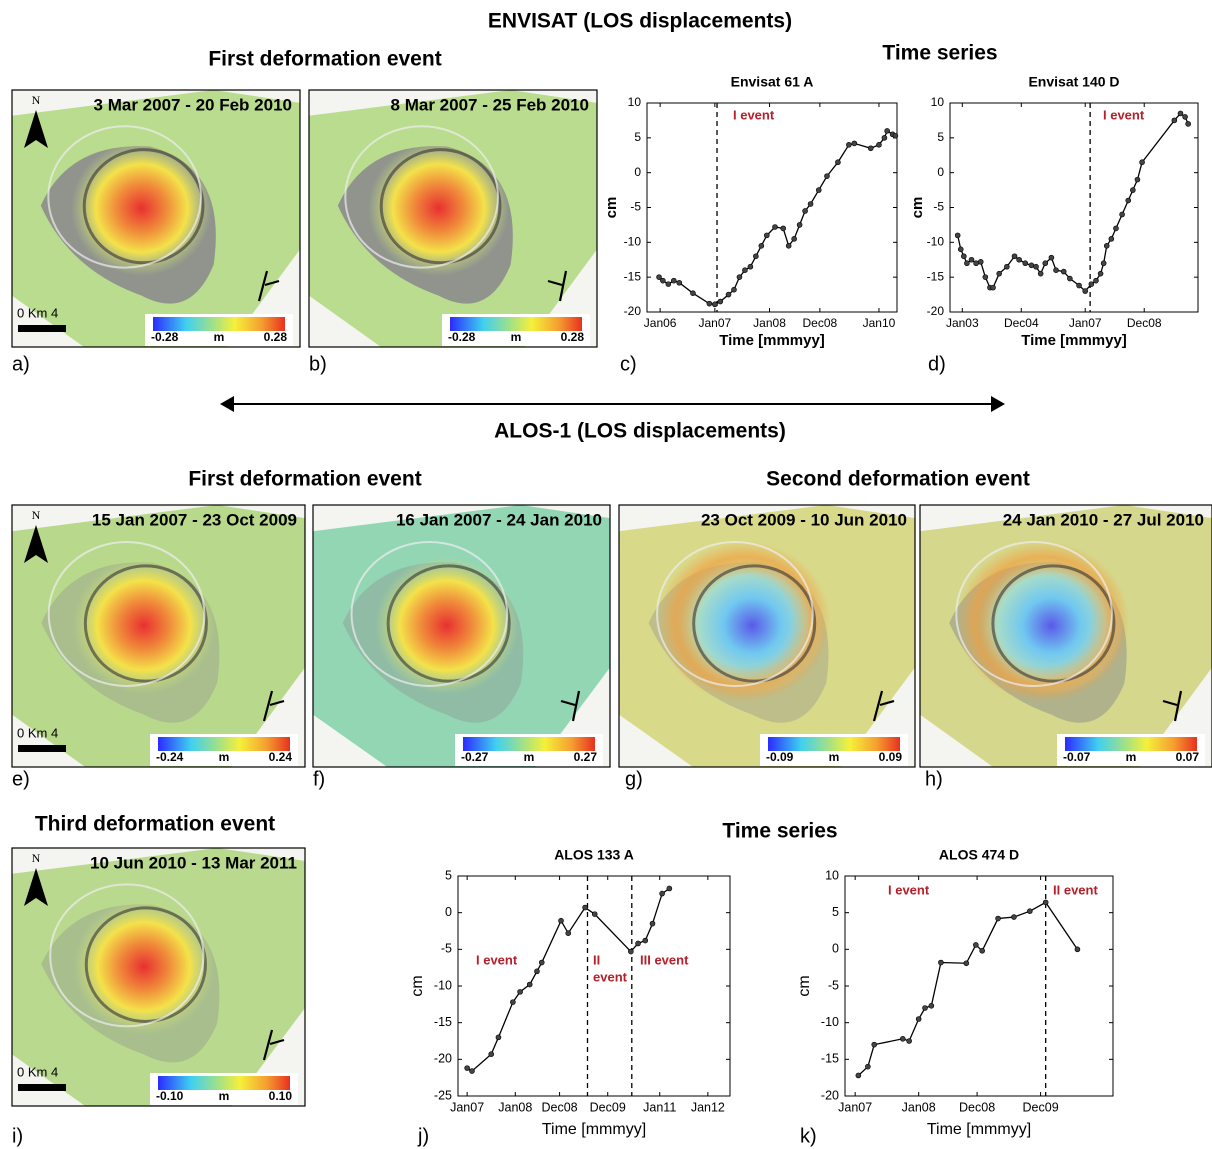  What do you see at coordinates (1073, 82) in the screenshot?
I see `chart-title: Envisat 140 D` at bounding box center [1073, 82].